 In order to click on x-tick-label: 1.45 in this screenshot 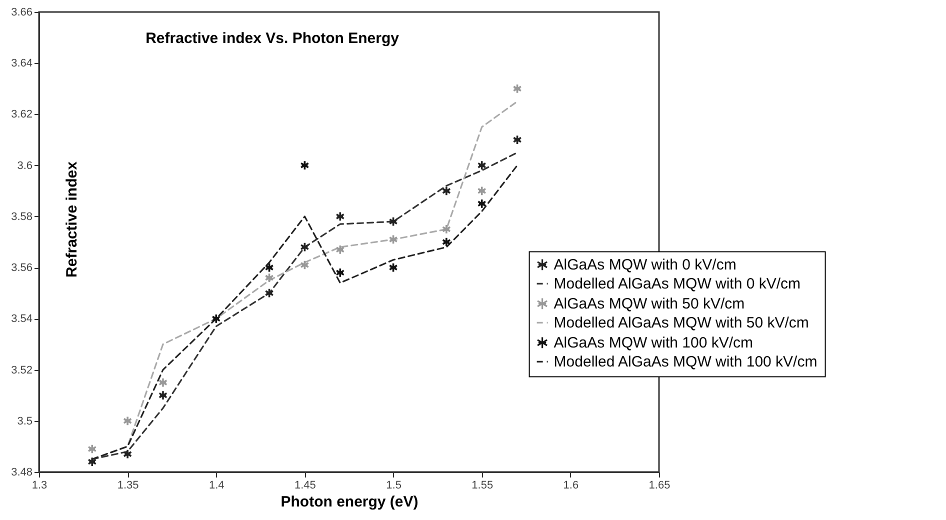, I will do `click(305, 486)`.